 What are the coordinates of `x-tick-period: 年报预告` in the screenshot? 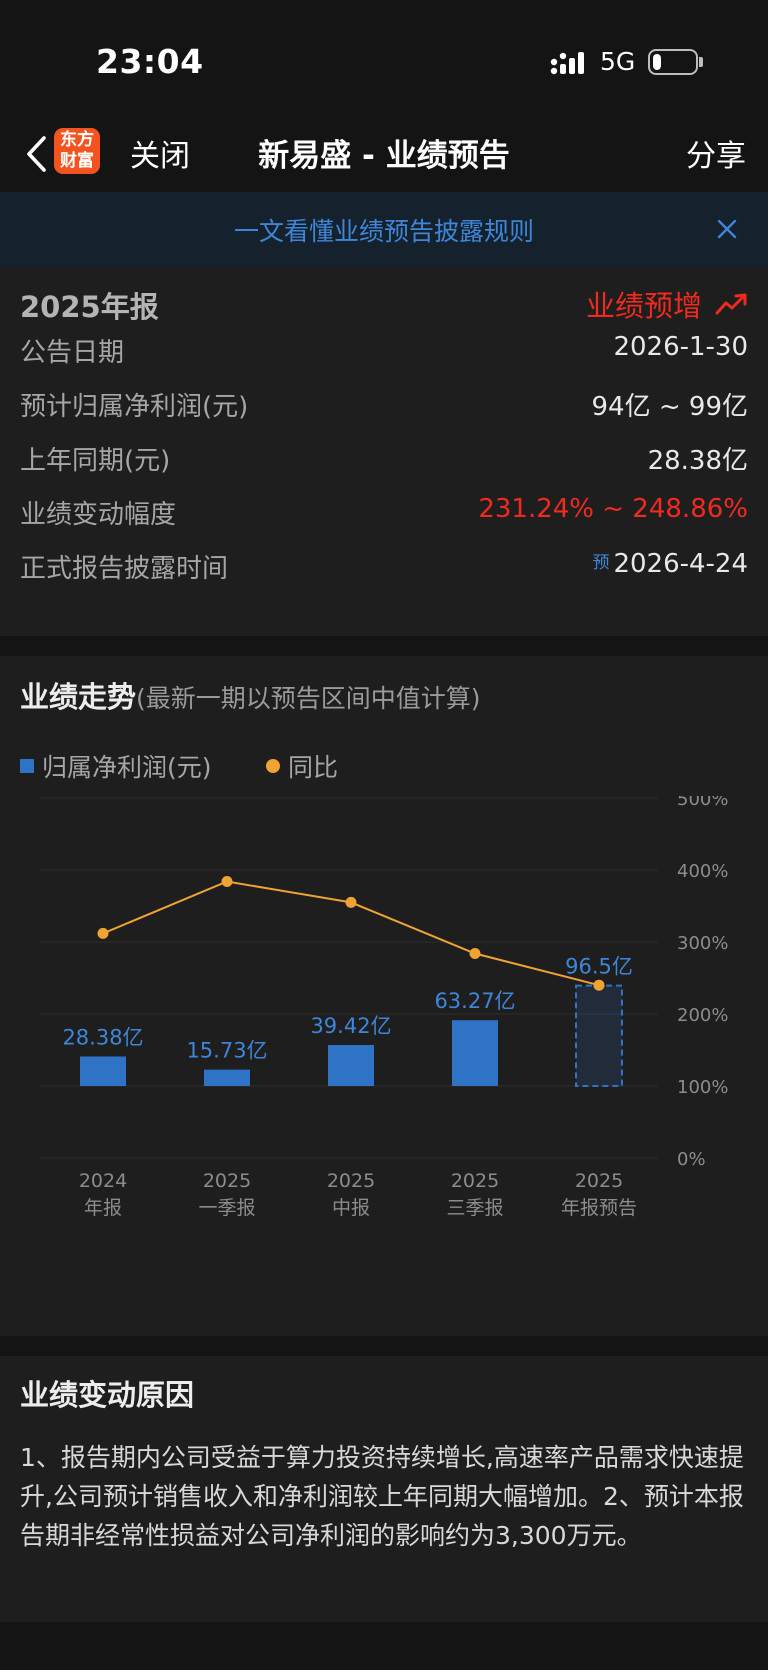 It's located at (599, 1208).